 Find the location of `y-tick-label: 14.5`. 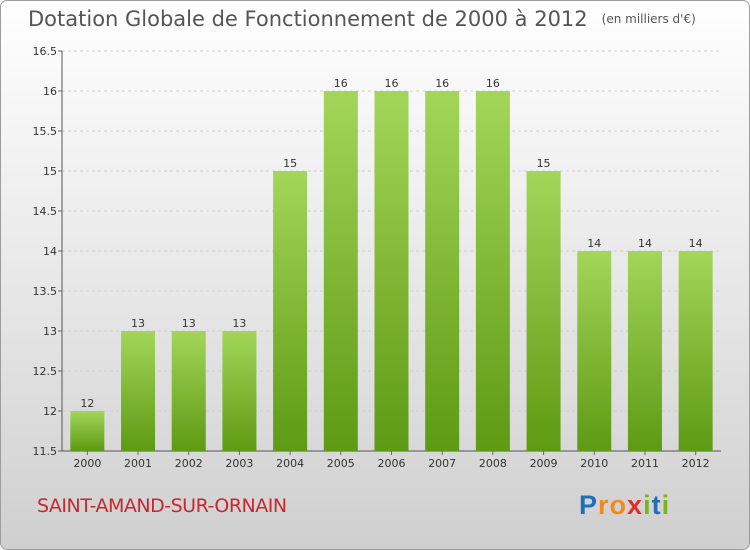

y-tick-label: 14.5 is located at coordinates (45, 211).